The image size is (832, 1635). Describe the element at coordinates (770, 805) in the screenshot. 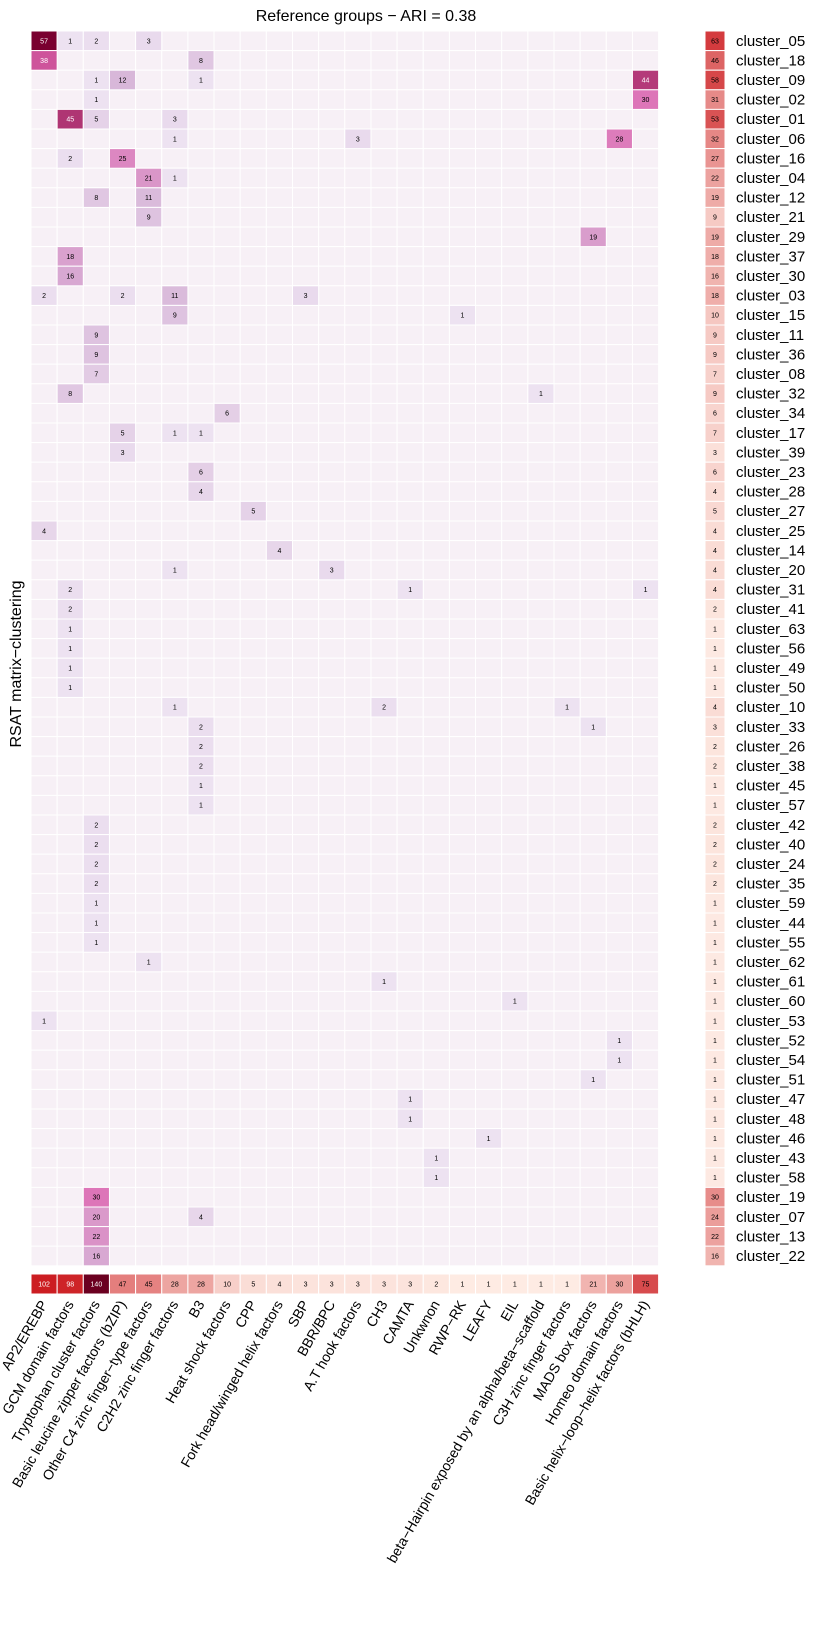

I see `row-label: cluster_57` at that location.